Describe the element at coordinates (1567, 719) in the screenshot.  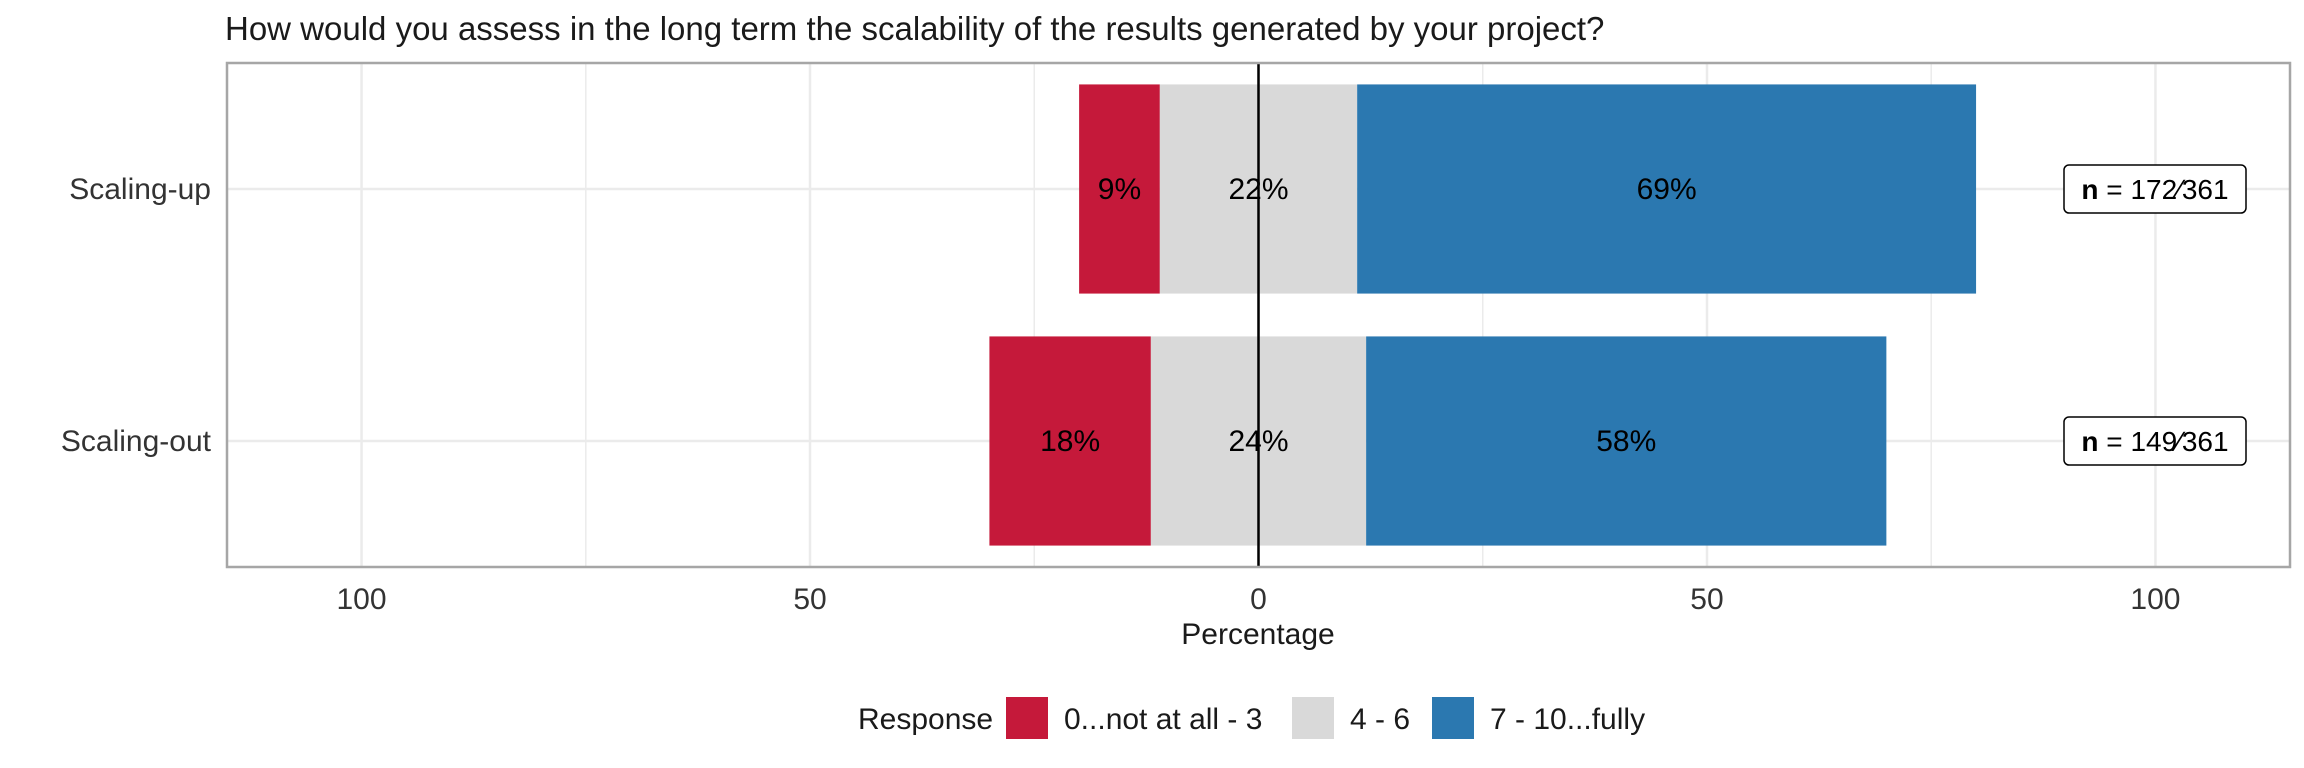
I see `legend-label: 7 - 10...fully` at that location.